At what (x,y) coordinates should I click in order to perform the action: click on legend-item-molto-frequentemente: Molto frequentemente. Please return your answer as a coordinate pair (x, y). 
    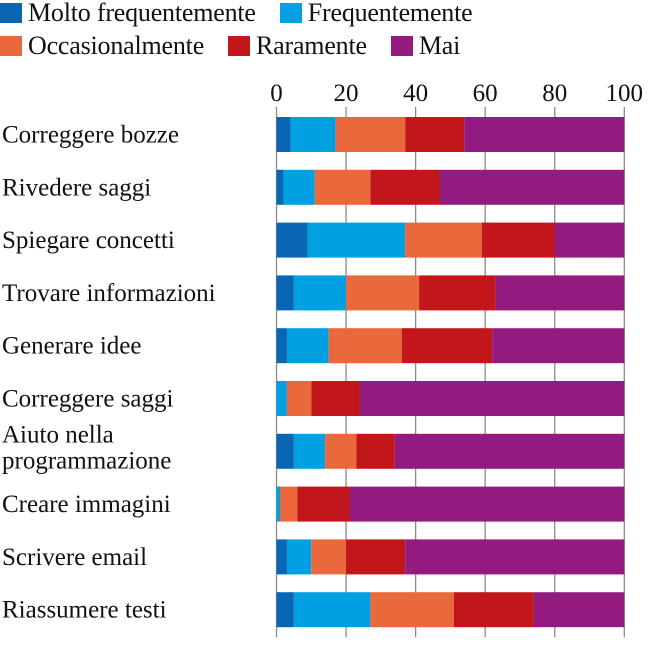
    Looking at the image, I should click on (128, 13).